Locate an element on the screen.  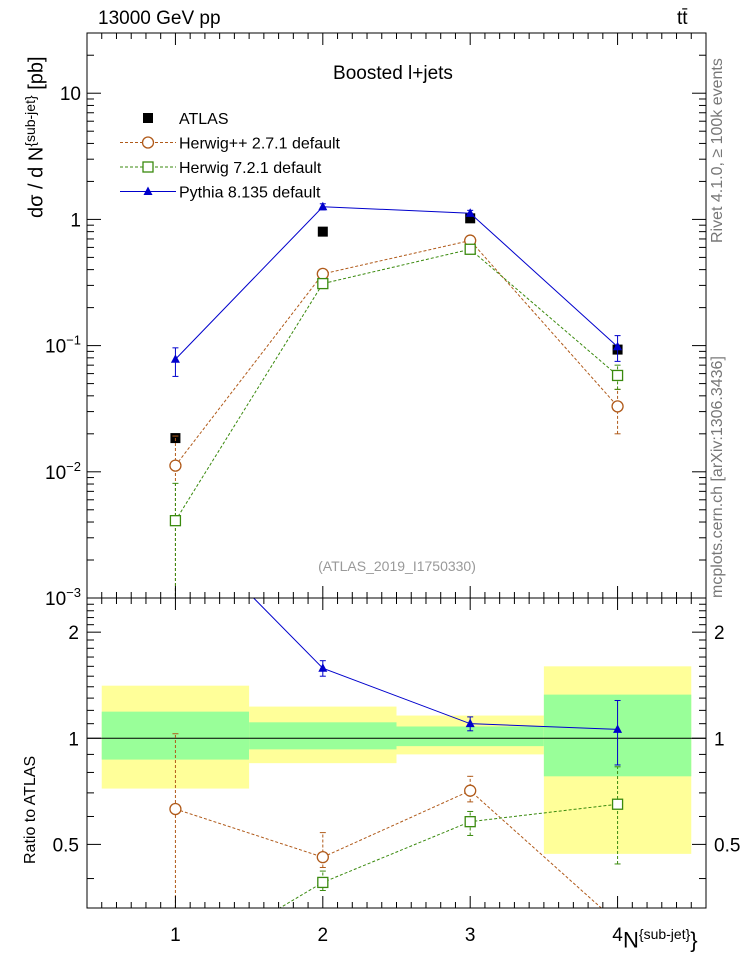
legend-label-pythia-8-135-default: Pythia 8.135 default is located at coordinates (250, 193).